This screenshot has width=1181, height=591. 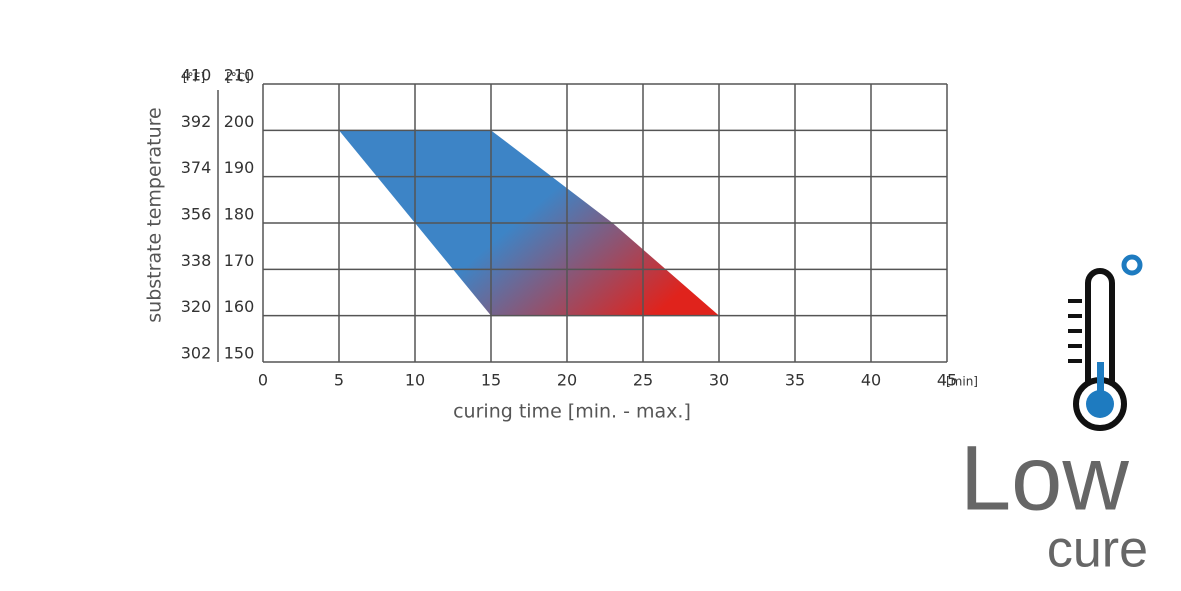 What do you see at coordinates (196, 214) in the screenshot?
I see `y2-tick-label: 356` at bounding box center [196, 214].